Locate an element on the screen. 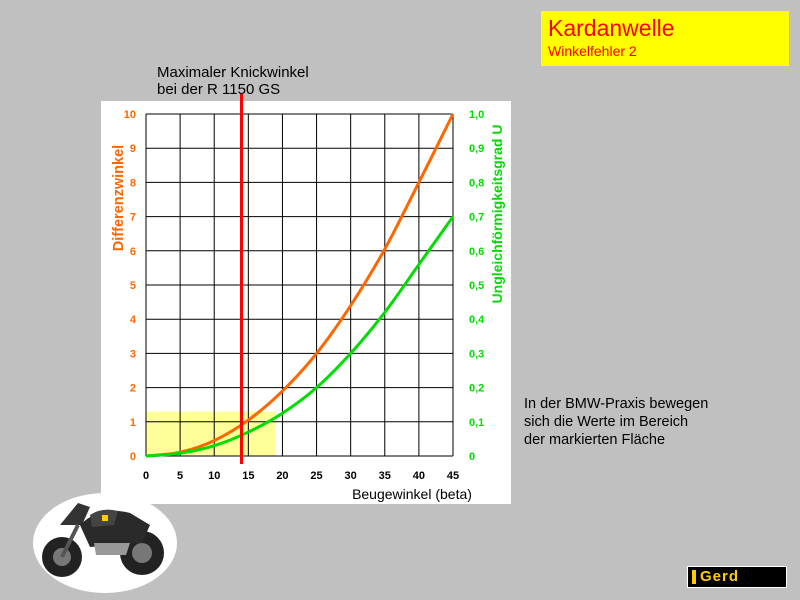 Image resolution: width=800 pixels, height=600 pixels. y-left-tick-label: 3 is located at coordinates (133, 354).